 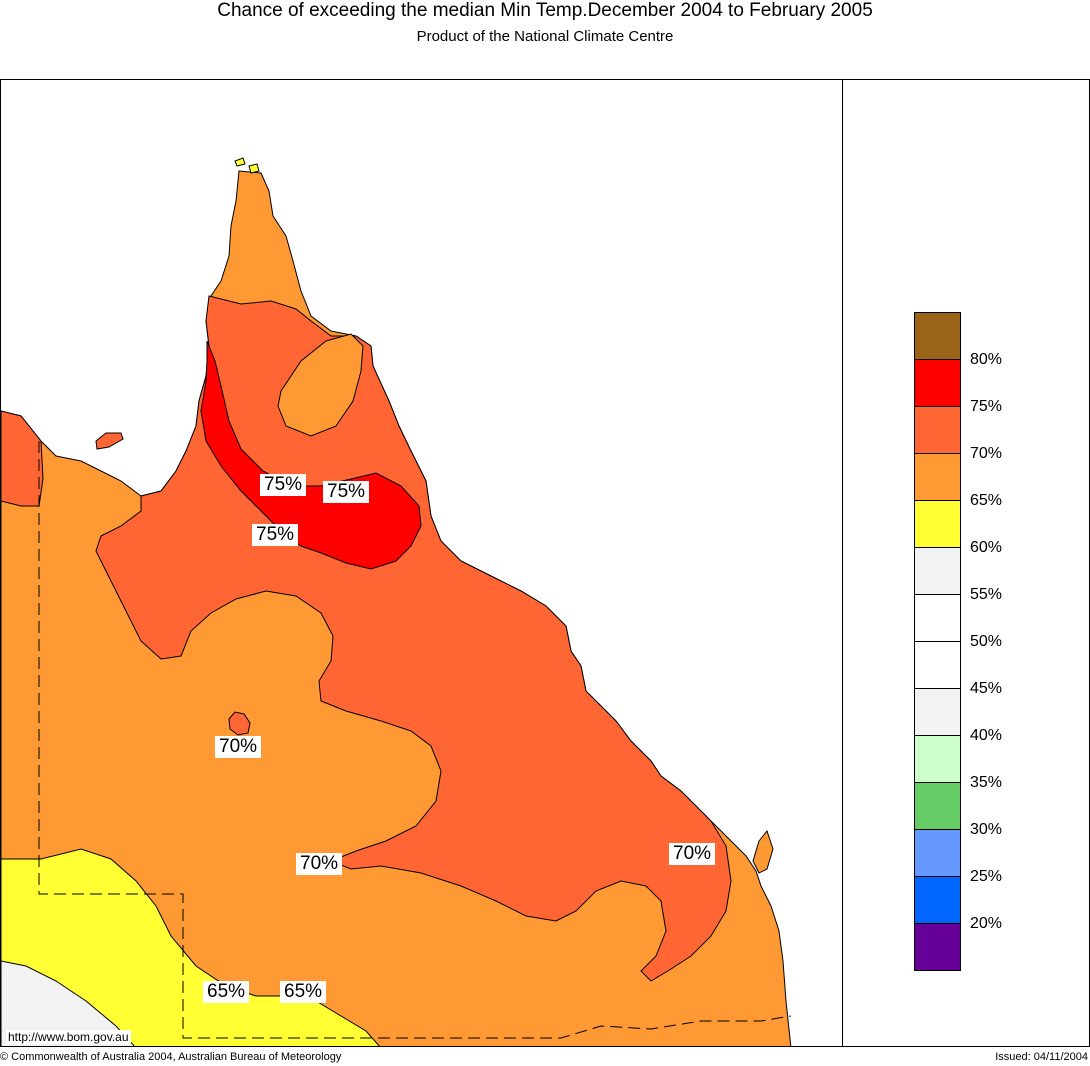 What do you see at coordinates (986, 406) in the screenshot?
I see `legend-label: 75%` at bounding box center [986, 406].